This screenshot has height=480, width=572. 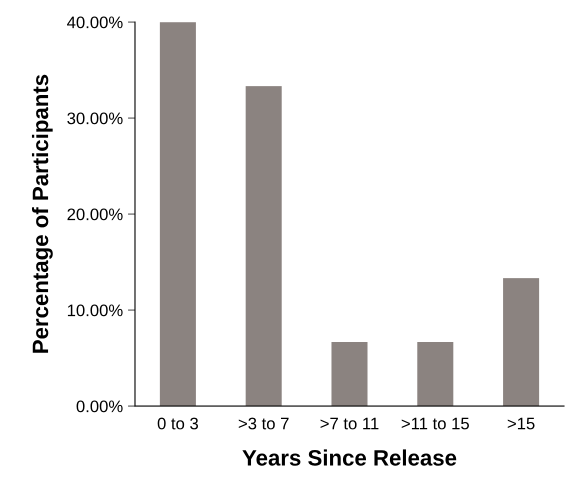 I want to click on x-tick-label: 0 to 3, so click(x=178, y=424).